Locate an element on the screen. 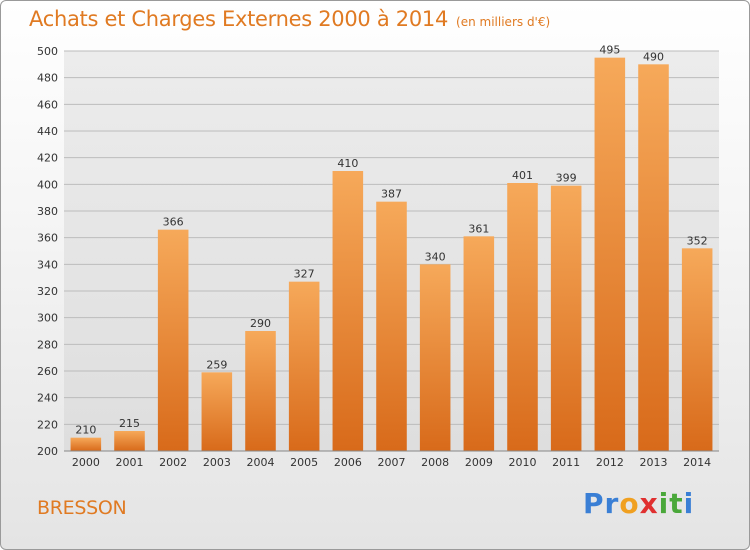  y-tick-label: 400 is located at coordinates (47, 184).